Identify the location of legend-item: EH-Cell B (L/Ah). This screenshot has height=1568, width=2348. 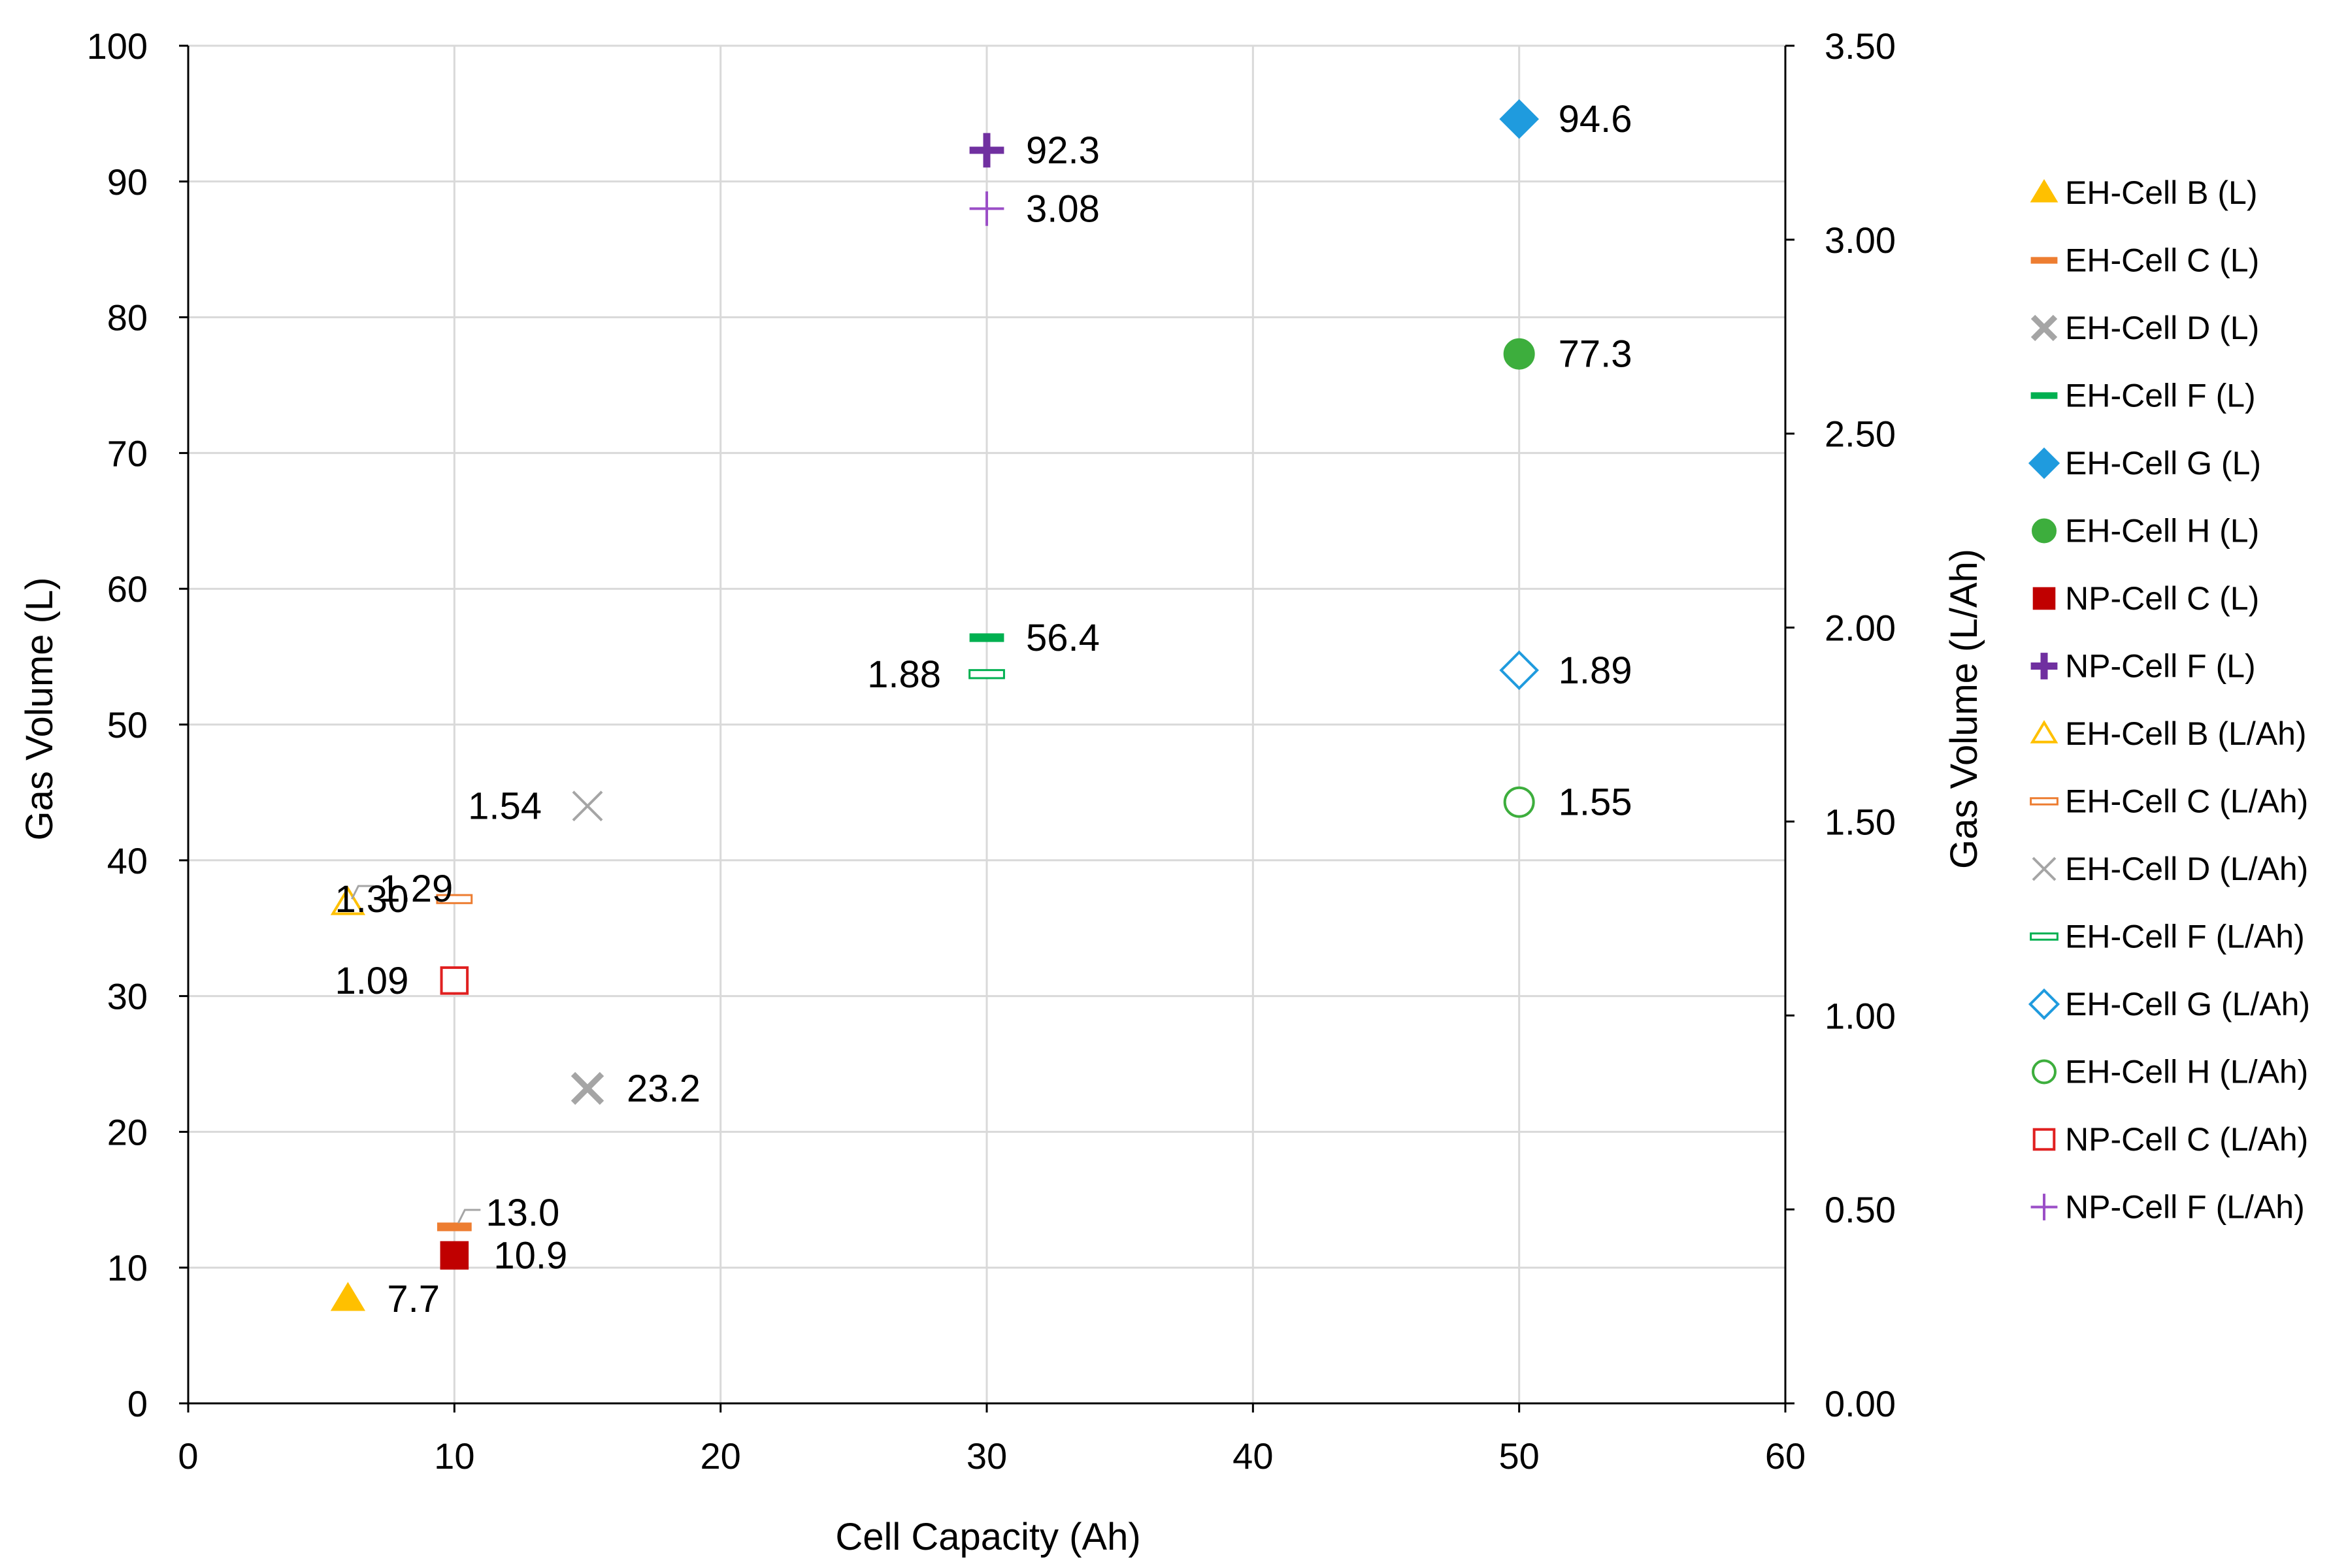
(2168, 733).